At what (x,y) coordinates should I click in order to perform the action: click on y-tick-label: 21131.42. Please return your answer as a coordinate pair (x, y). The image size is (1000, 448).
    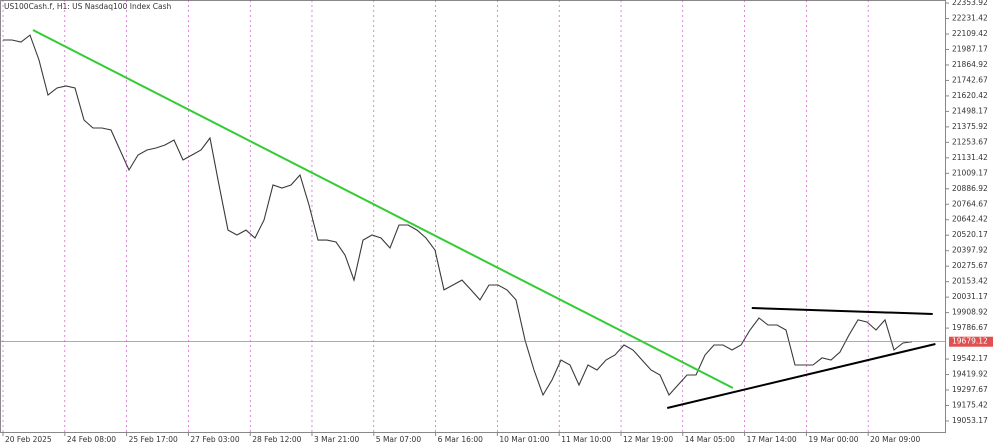
    Looking at the image, I should click on (970, 157).